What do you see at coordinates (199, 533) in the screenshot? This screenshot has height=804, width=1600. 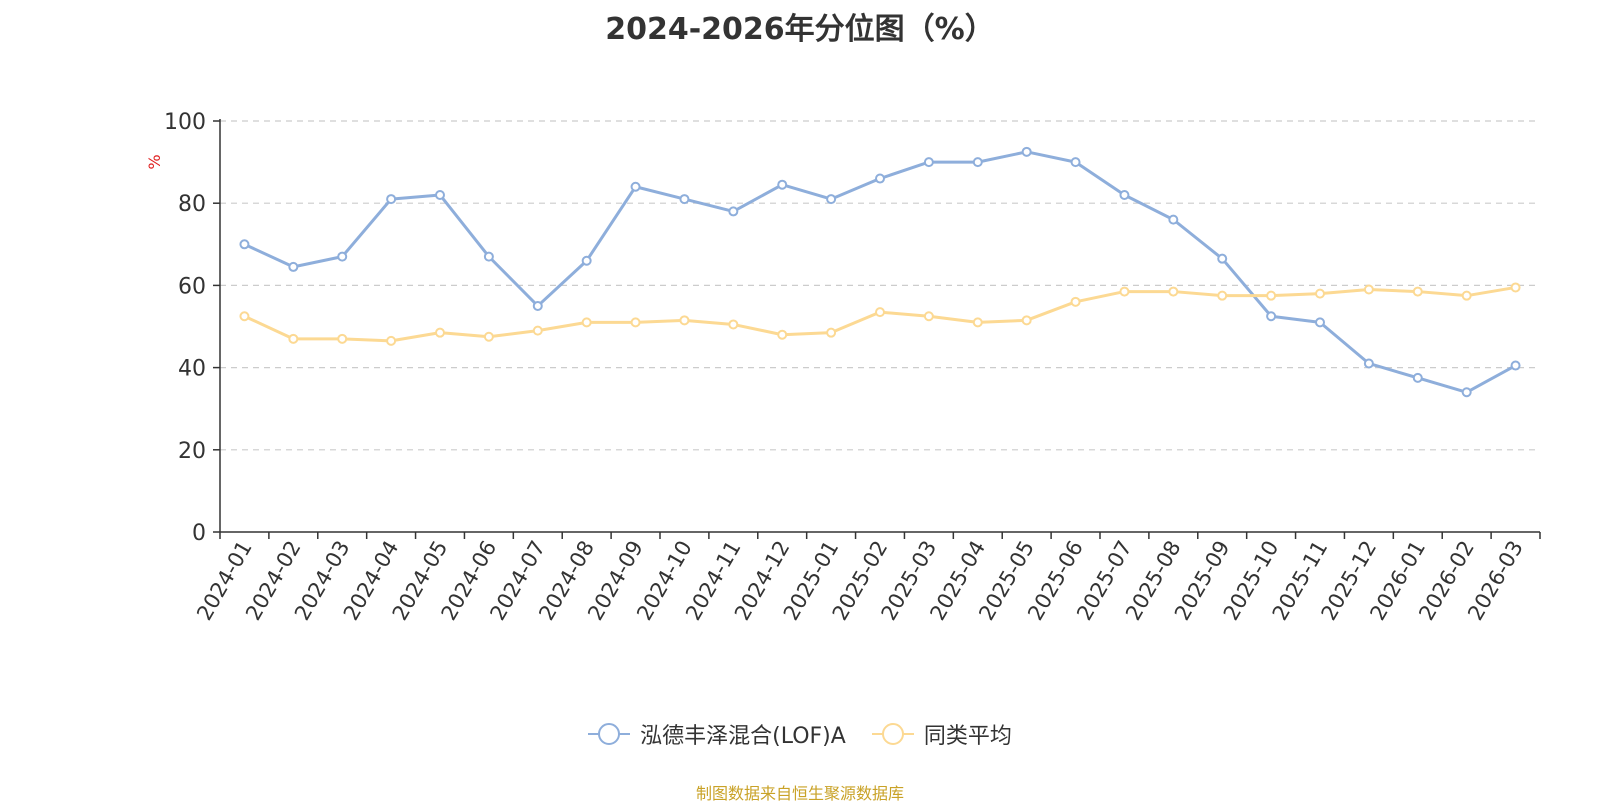 I see `y-tick-label-0: 0` at bounding box center [199, 533].